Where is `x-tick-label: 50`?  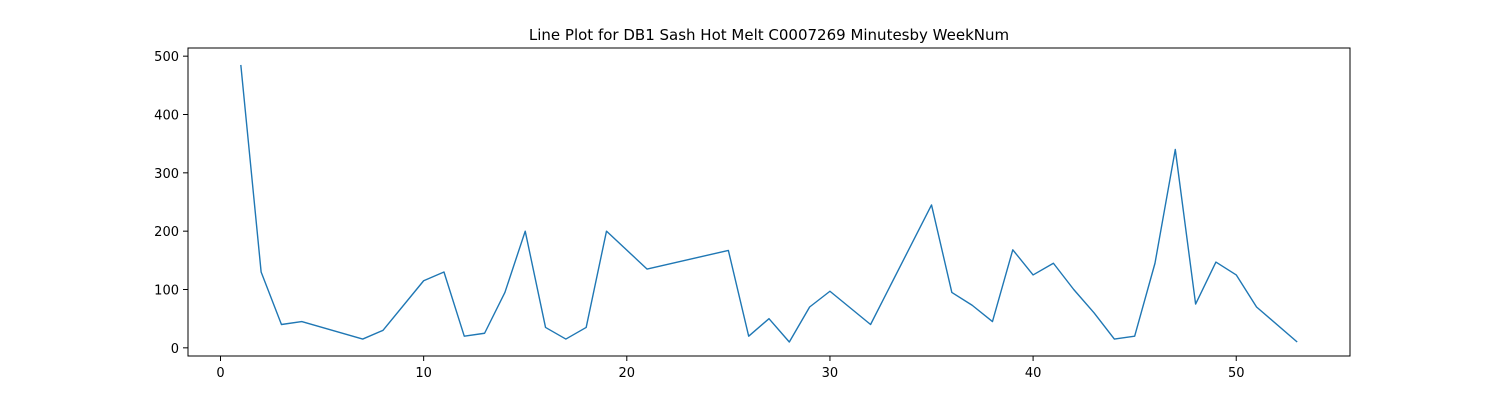 x-tick-label: 50 is located at coordinates (1236, 373).